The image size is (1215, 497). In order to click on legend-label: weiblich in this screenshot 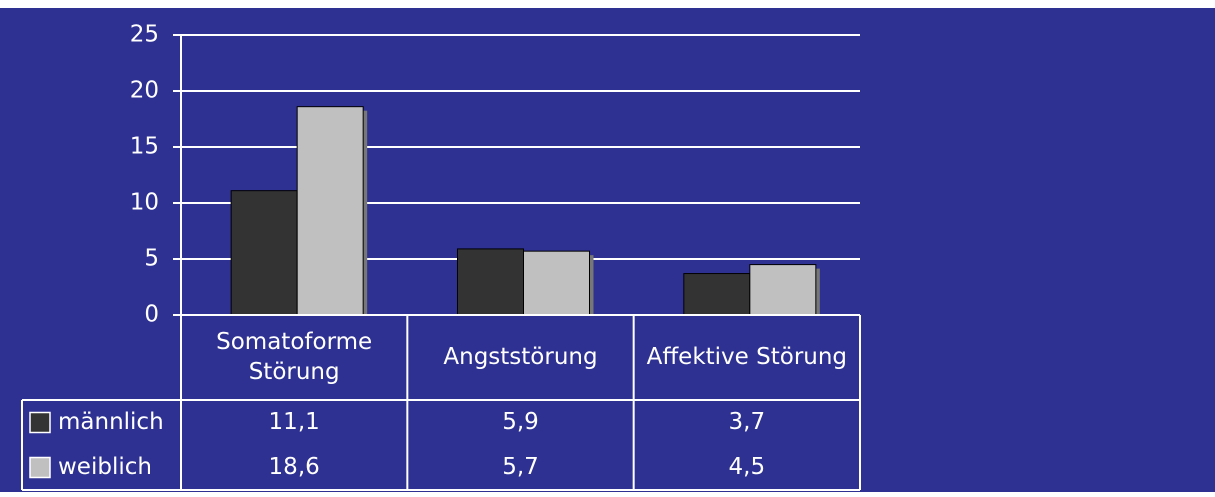, I will do `click(105, 467)`.